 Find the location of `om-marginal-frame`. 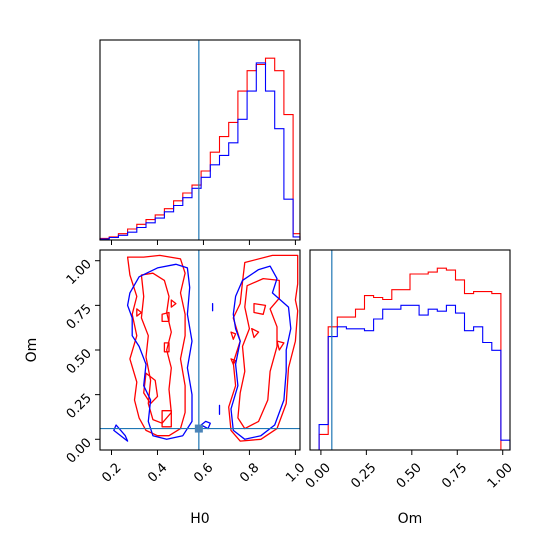

om-marginal-frame is located at coordinates (410, 350).